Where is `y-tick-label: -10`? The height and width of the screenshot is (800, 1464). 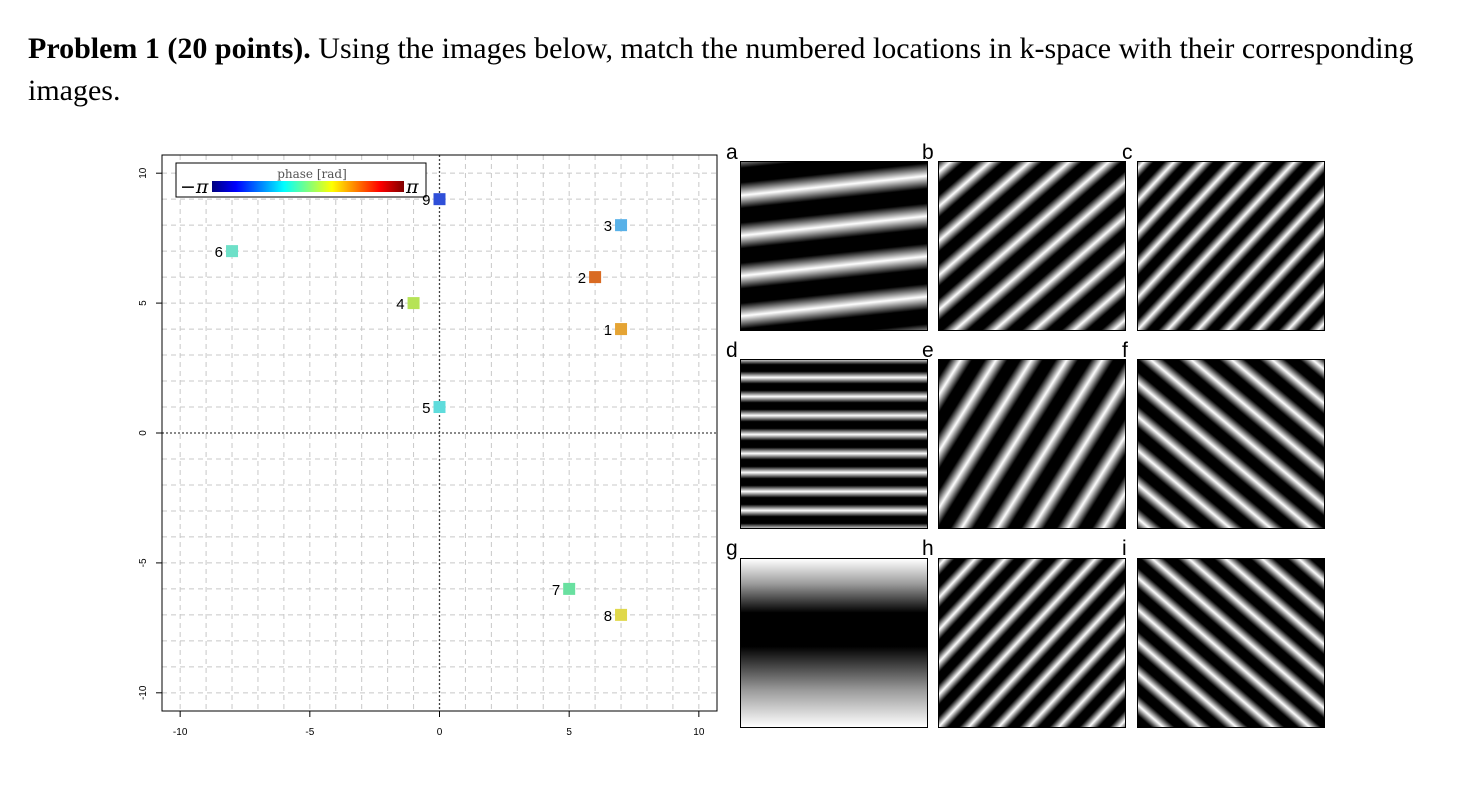
y-tick-label: -10 is located at coordinates (143, 692).